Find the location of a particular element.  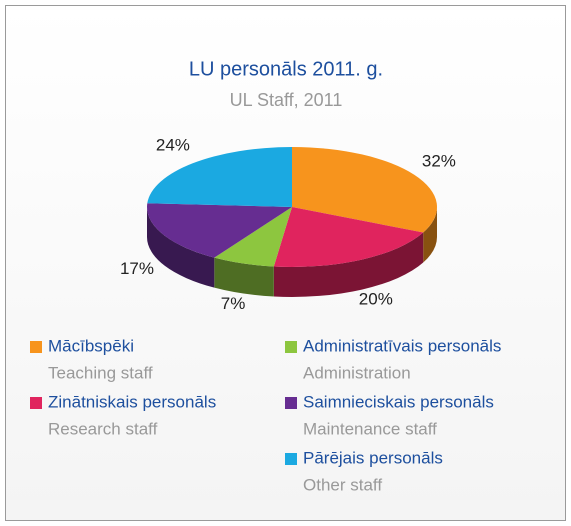

data-label: 24% is located at coordinates (173, 144).